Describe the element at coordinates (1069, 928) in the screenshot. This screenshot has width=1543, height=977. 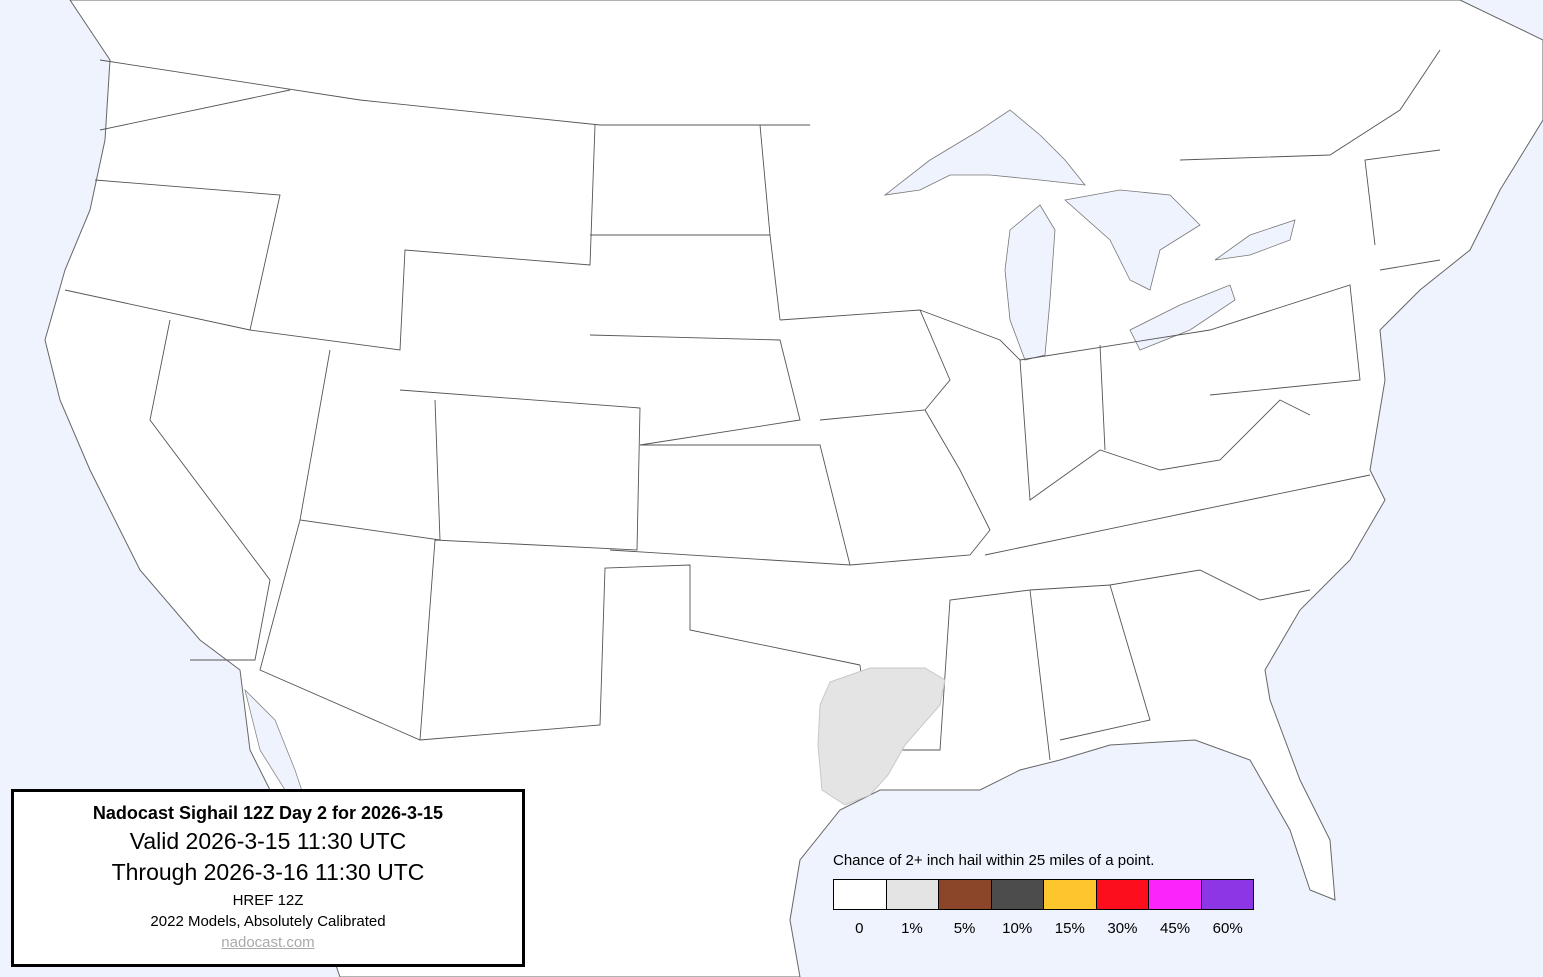
I see `legend-label: 15%` at that location.